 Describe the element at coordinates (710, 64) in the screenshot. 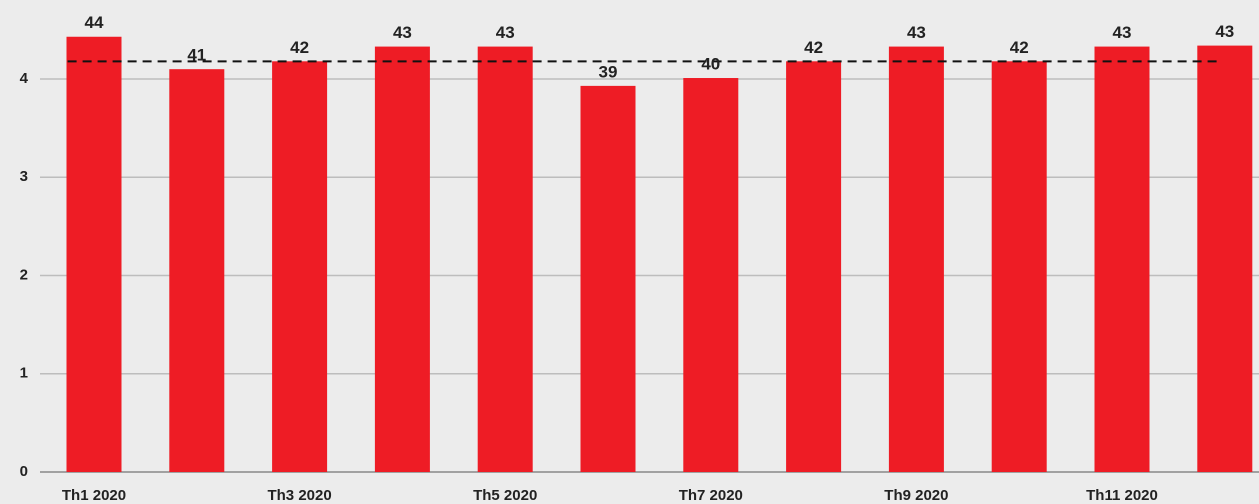

I see `value-label: 40` at that location.